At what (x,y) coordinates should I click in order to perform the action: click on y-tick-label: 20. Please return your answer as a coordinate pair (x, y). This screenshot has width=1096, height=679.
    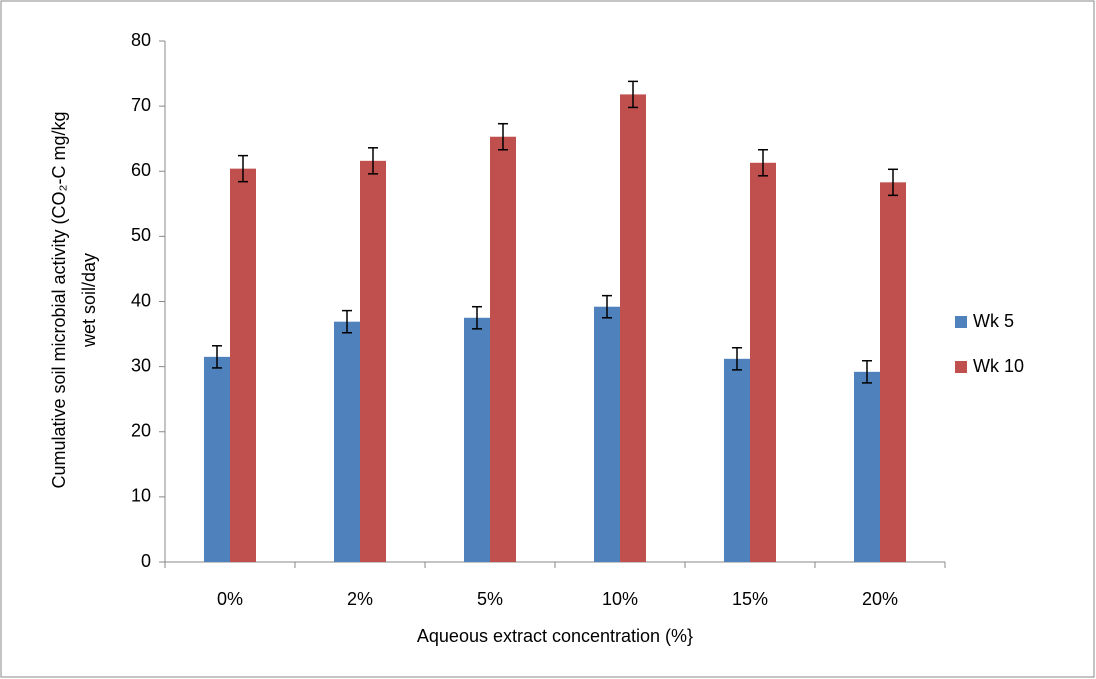
    Looking at the image, I should click on (141, 431).